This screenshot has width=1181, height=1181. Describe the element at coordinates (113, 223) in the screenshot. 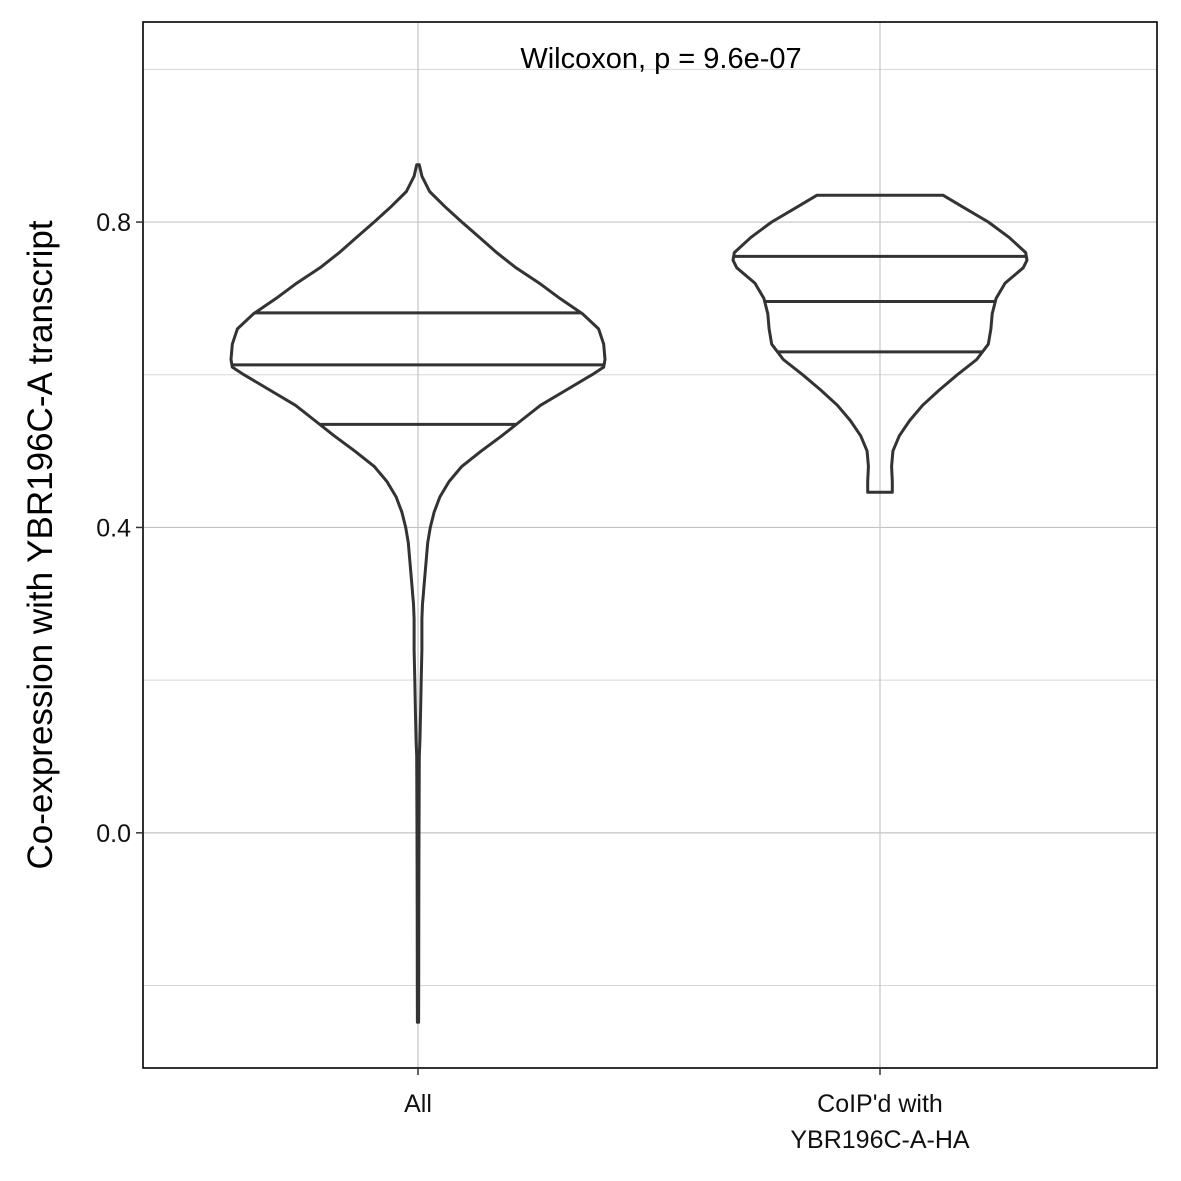

I see `y-tick-label: 0.8` at that location.